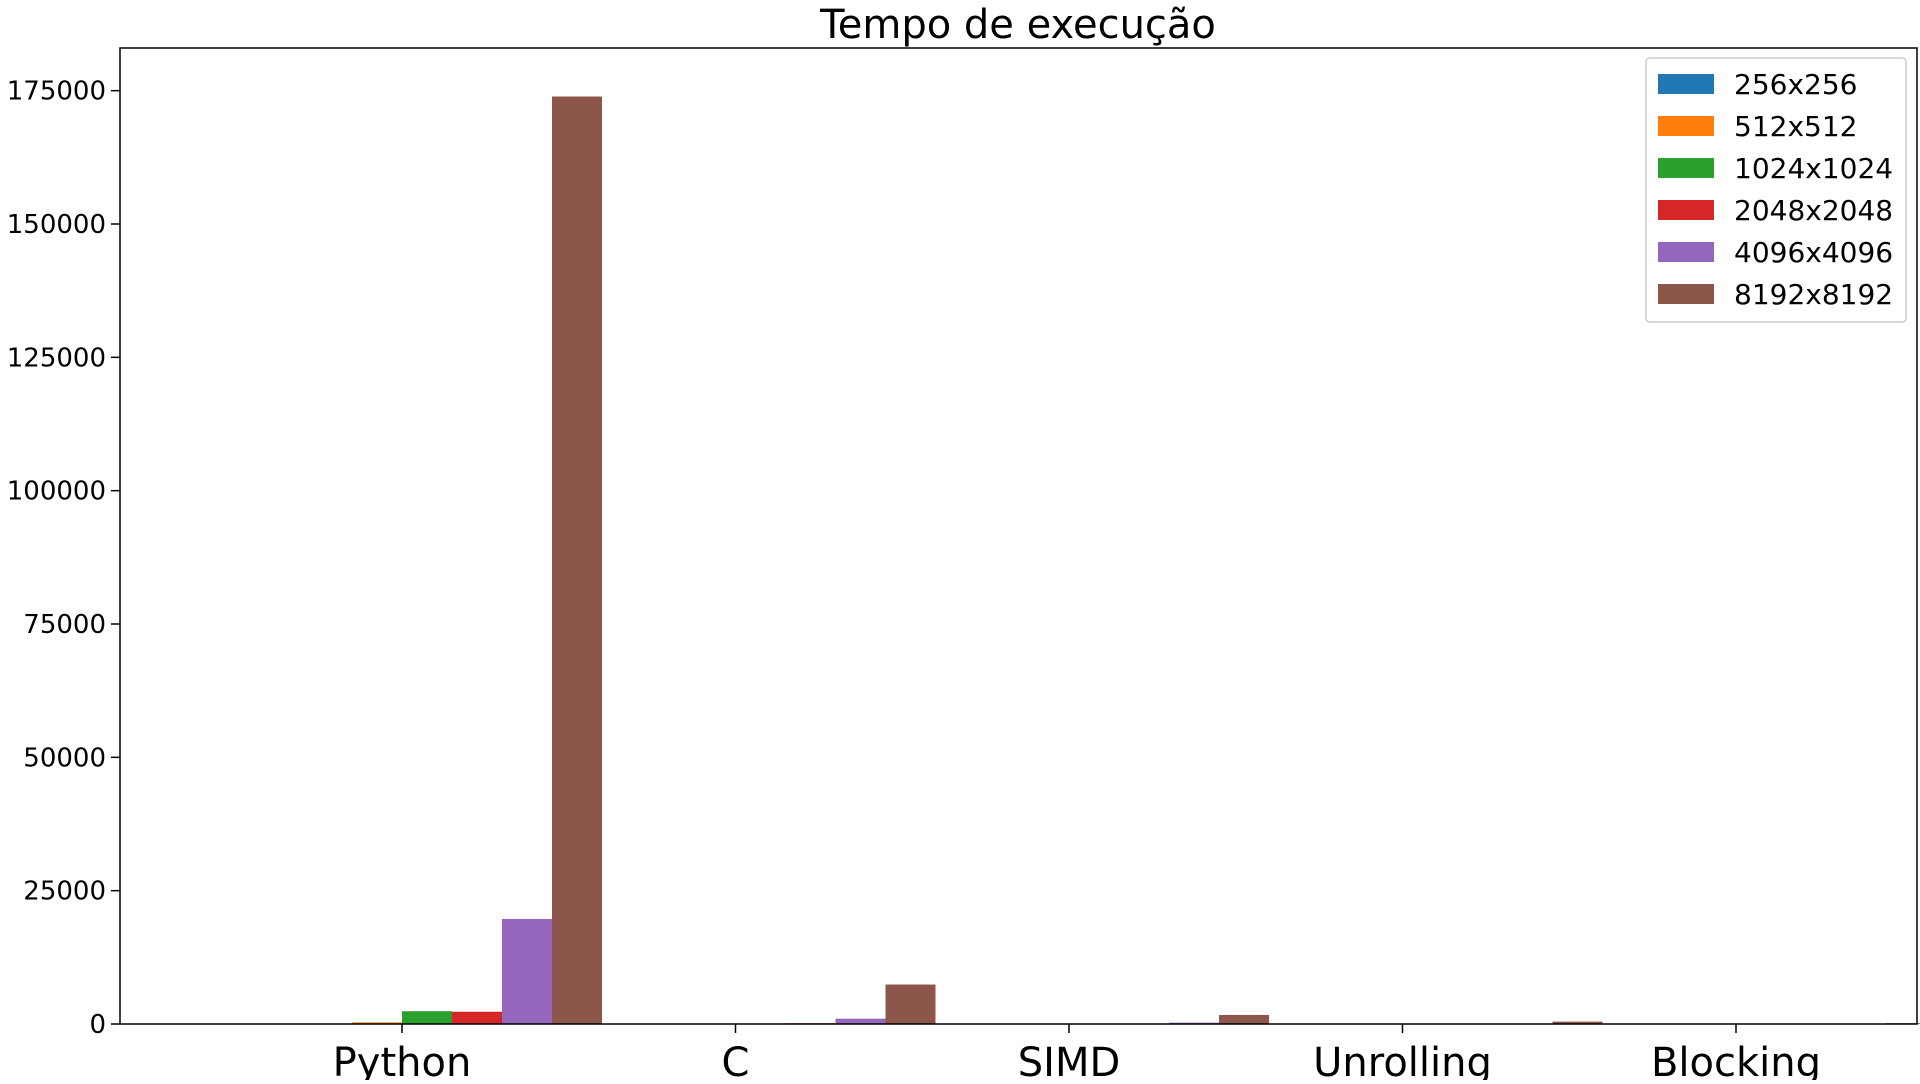  I want to click on x-axis: Python C SIMD Unrolling Blocking, so click(1077, 1052).